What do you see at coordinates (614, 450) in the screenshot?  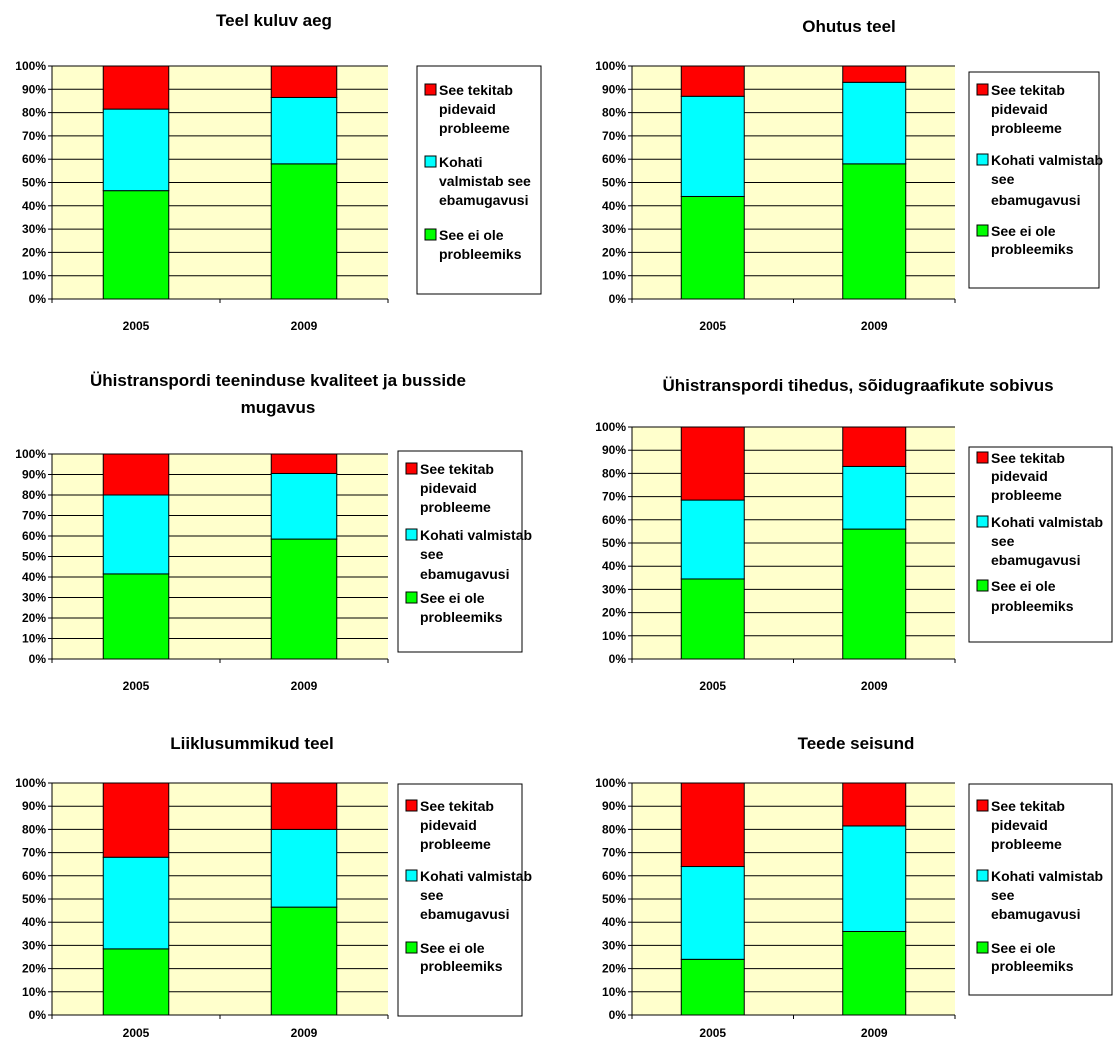 I see `y-tick-label: 90%` at bounding box center [614, 450].